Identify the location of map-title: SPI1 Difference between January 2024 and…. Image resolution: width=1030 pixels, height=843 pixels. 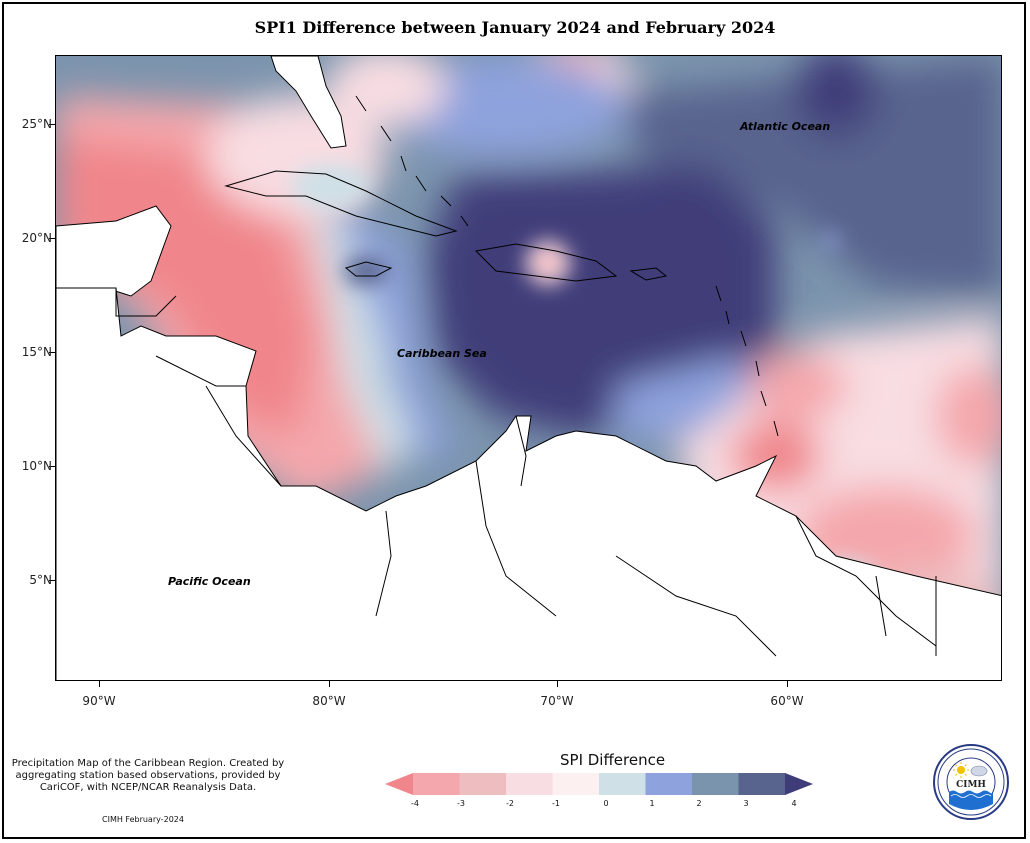
(515, 27).